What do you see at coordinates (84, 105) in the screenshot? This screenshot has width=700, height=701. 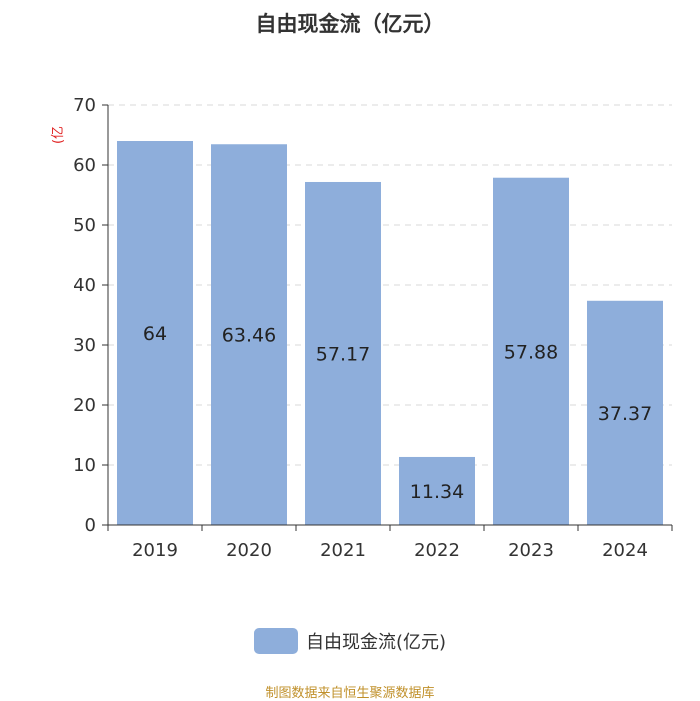 I see `y-tick-label: 70` at bounding box center [84, 105].